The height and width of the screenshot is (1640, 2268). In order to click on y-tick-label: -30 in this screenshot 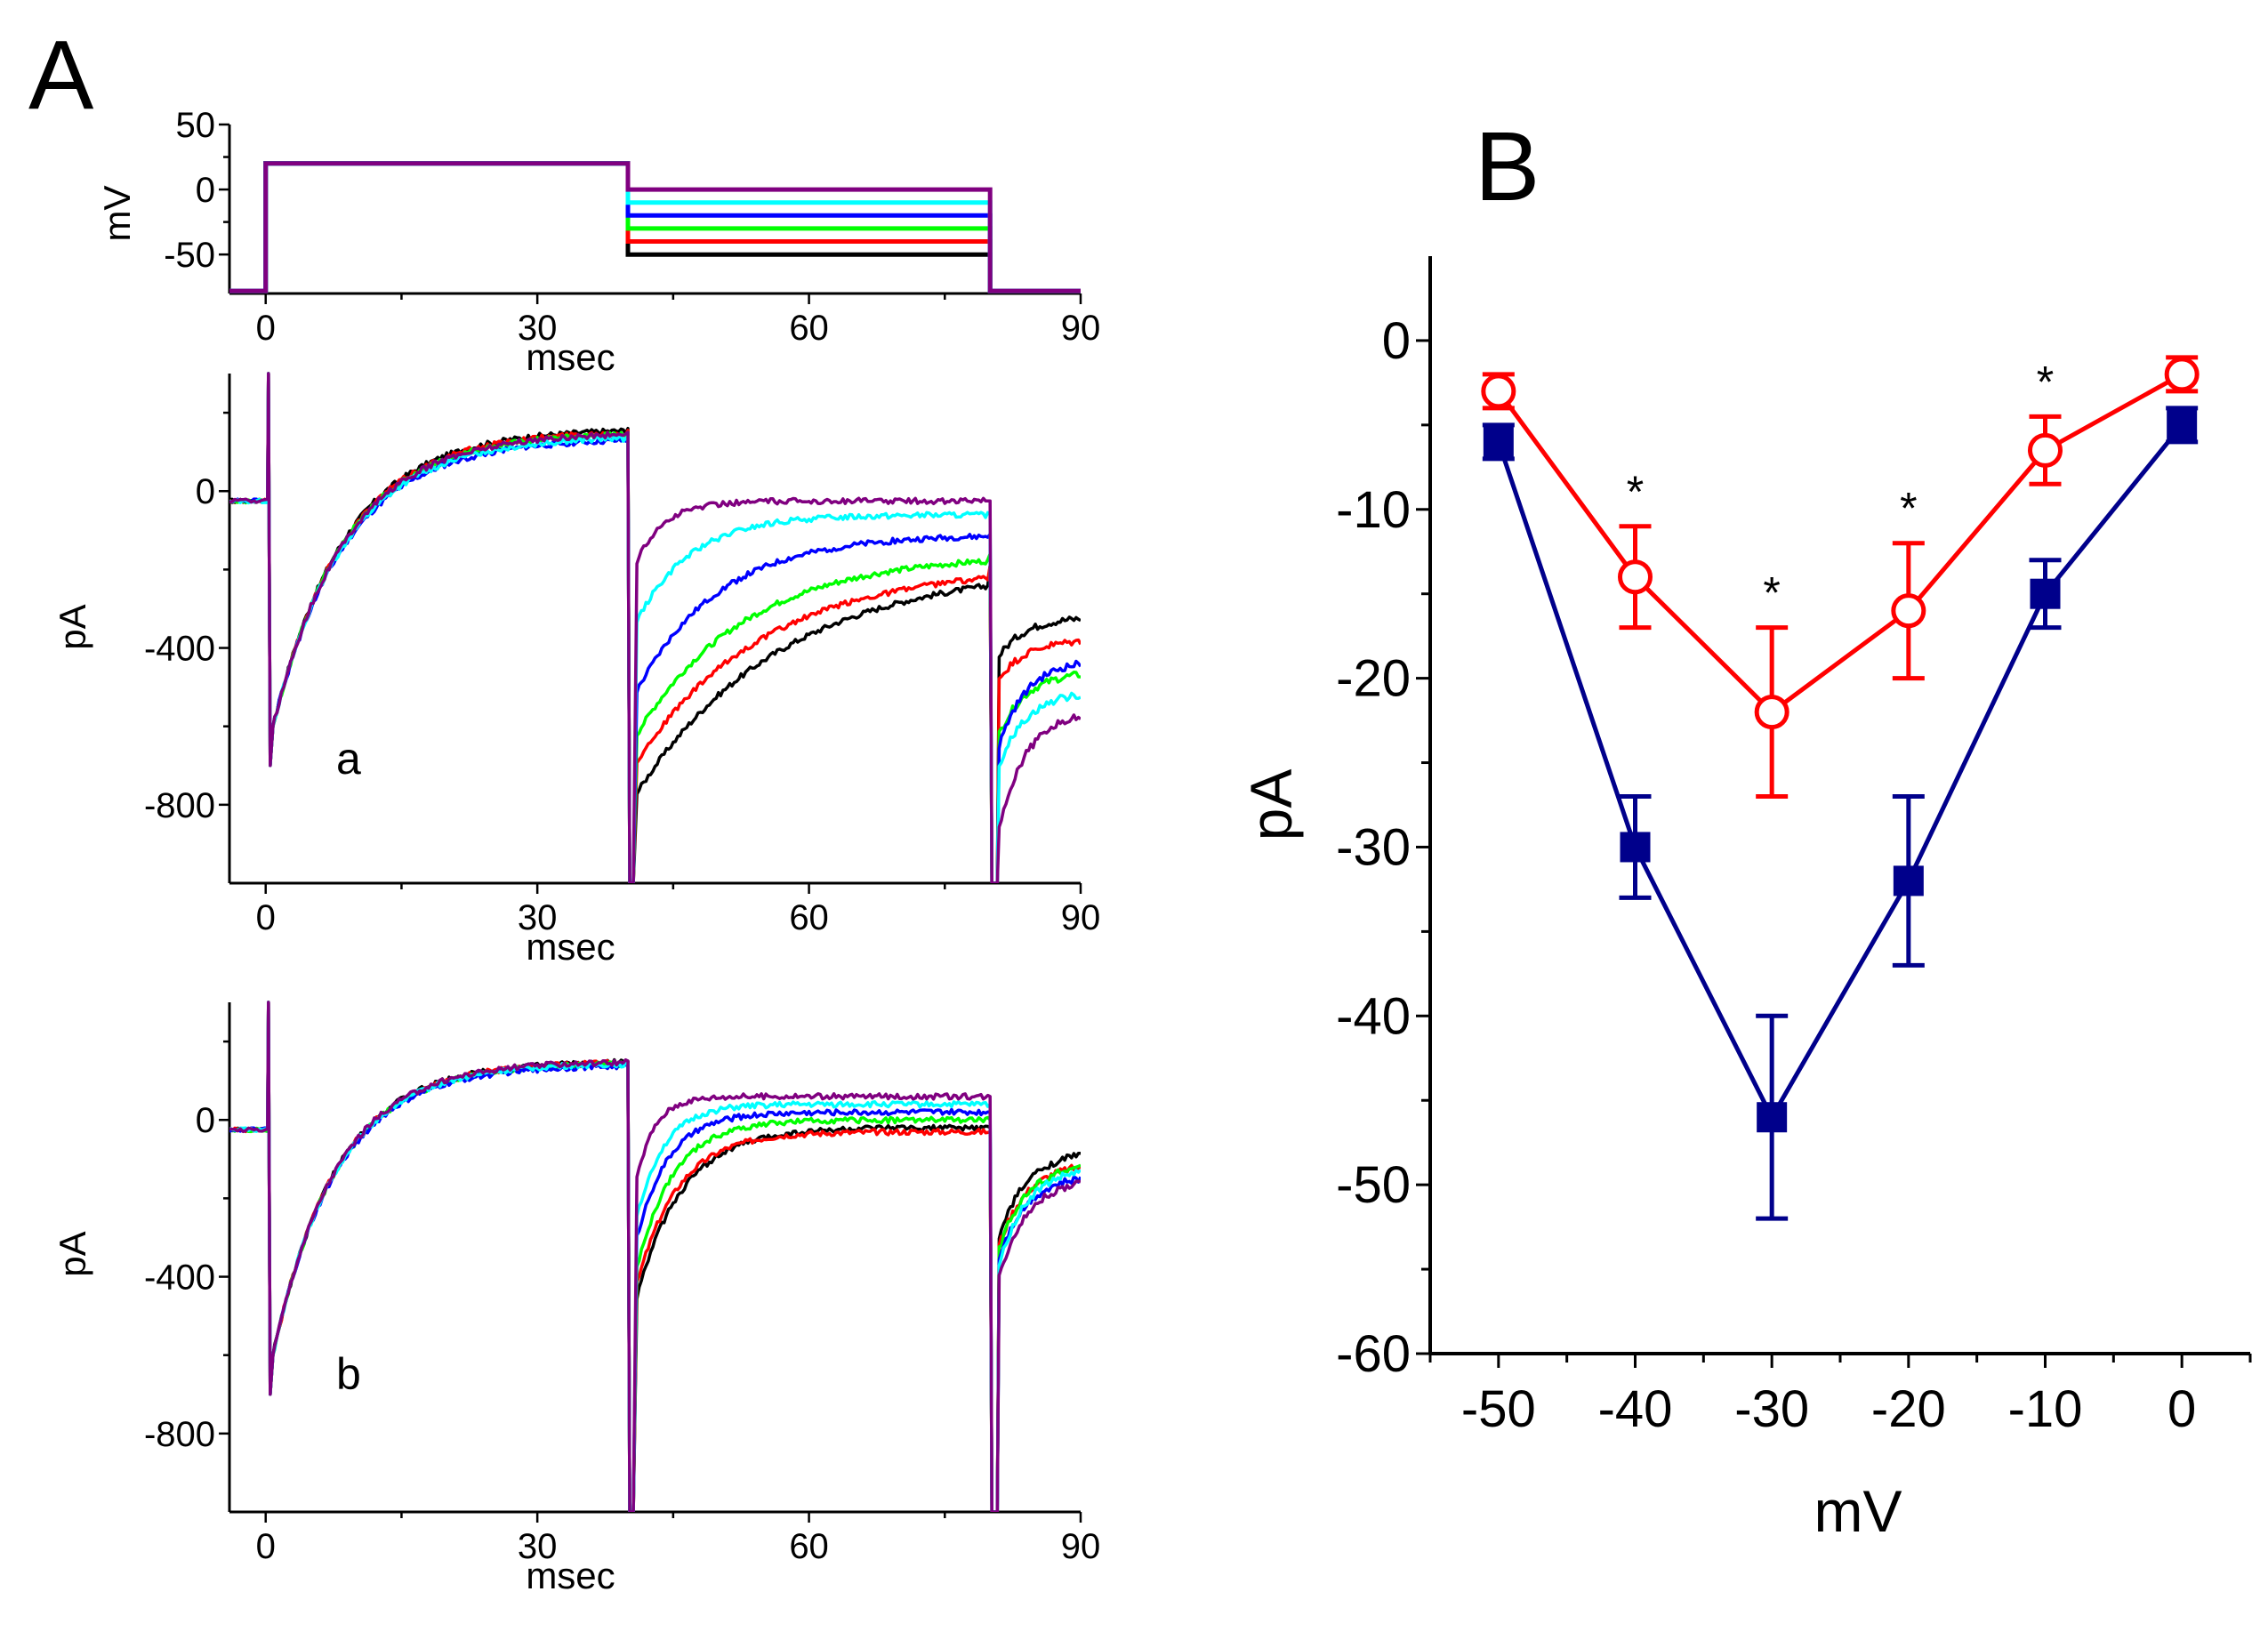, I will do `click(1373, 847)`.